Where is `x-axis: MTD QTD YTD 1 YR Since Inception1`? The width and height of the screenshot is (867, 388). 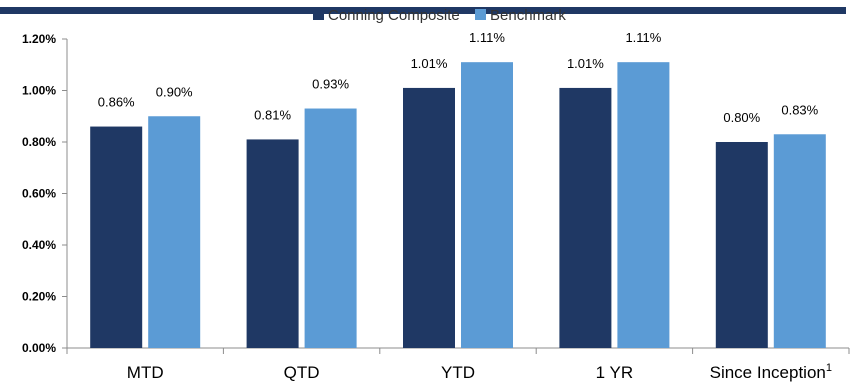
x-axis: MTD QTD YTD 1 YR Since Inception1 is located at coordinates (458, 364).